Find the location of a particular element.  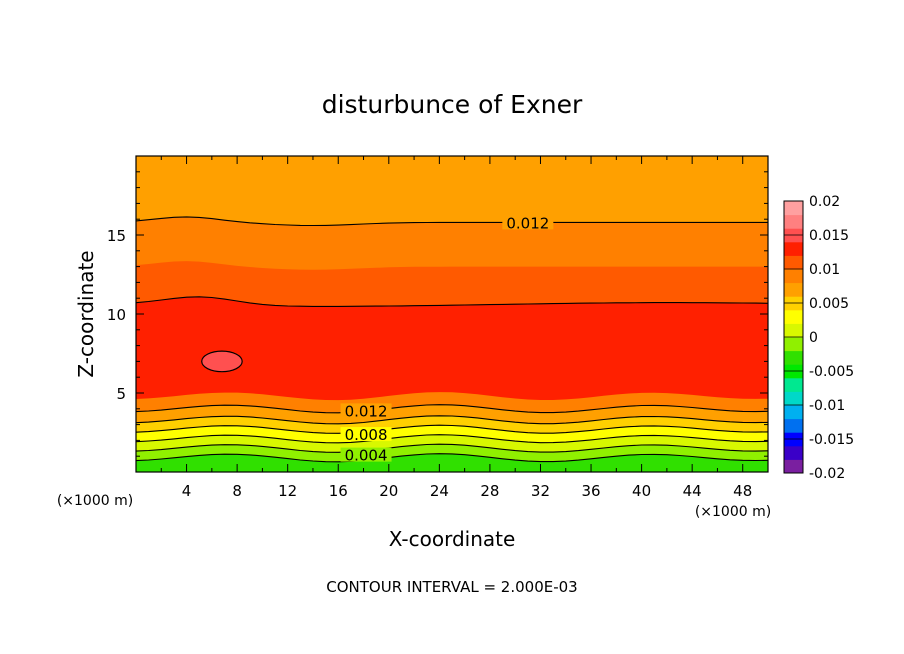

closed-contour is located at coordinates (222, 361).